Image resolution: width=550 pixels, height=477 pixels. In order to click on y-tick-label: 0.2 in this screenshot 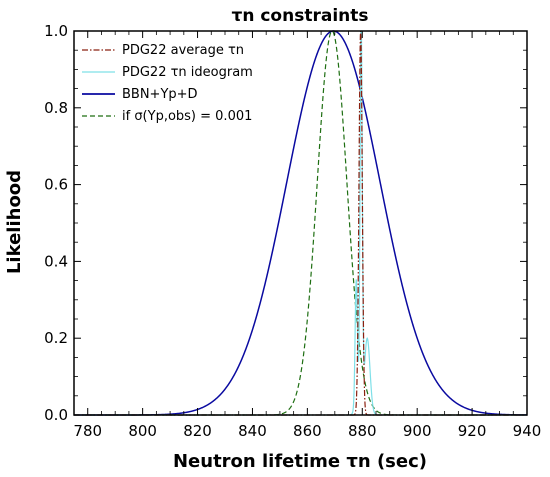, I will do `click(56, 338)`.